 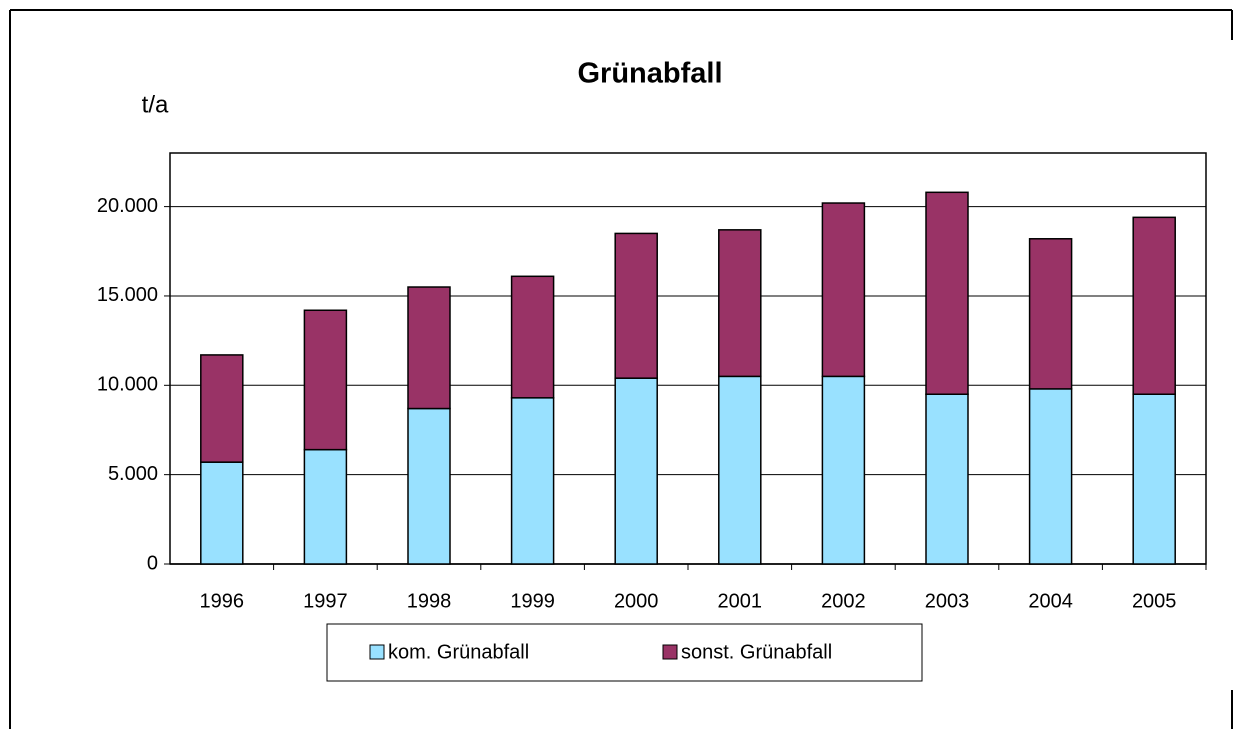 What do you see at coordinates (649, 74) in the screenshot?
I see `chart-title: Grünabfall` at bounding box center [649, 74].